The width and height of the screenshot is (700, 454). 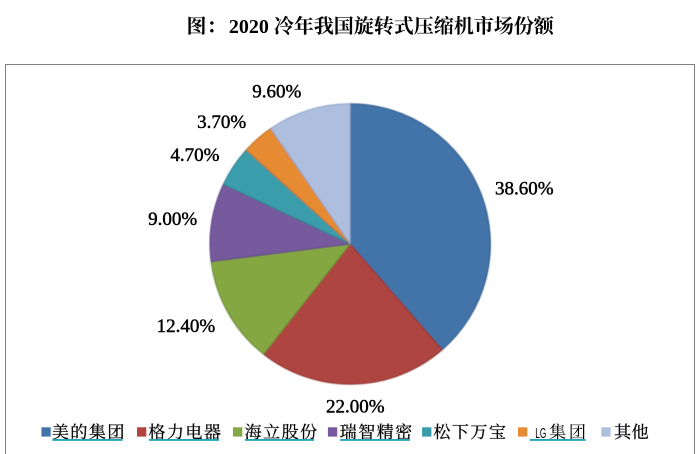 What do you see at coordinates (172, 219) in the screenshot?
I see `svg-text: 9.00%` at bounding box center [172, 219].